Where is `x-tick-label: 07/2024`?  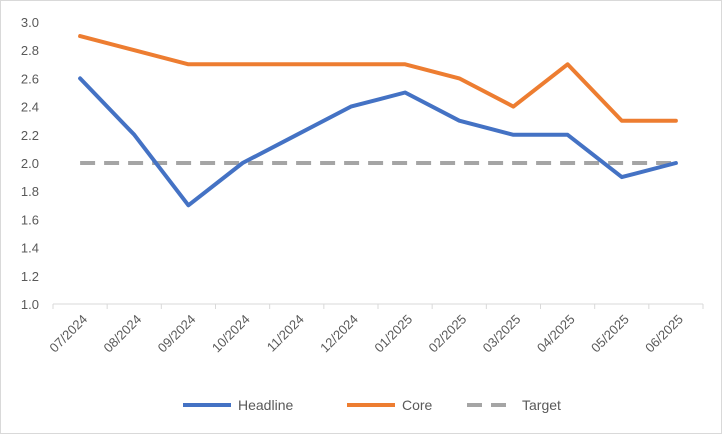 x-tick-label: 07/2024 is located at coordinates (68, 334).